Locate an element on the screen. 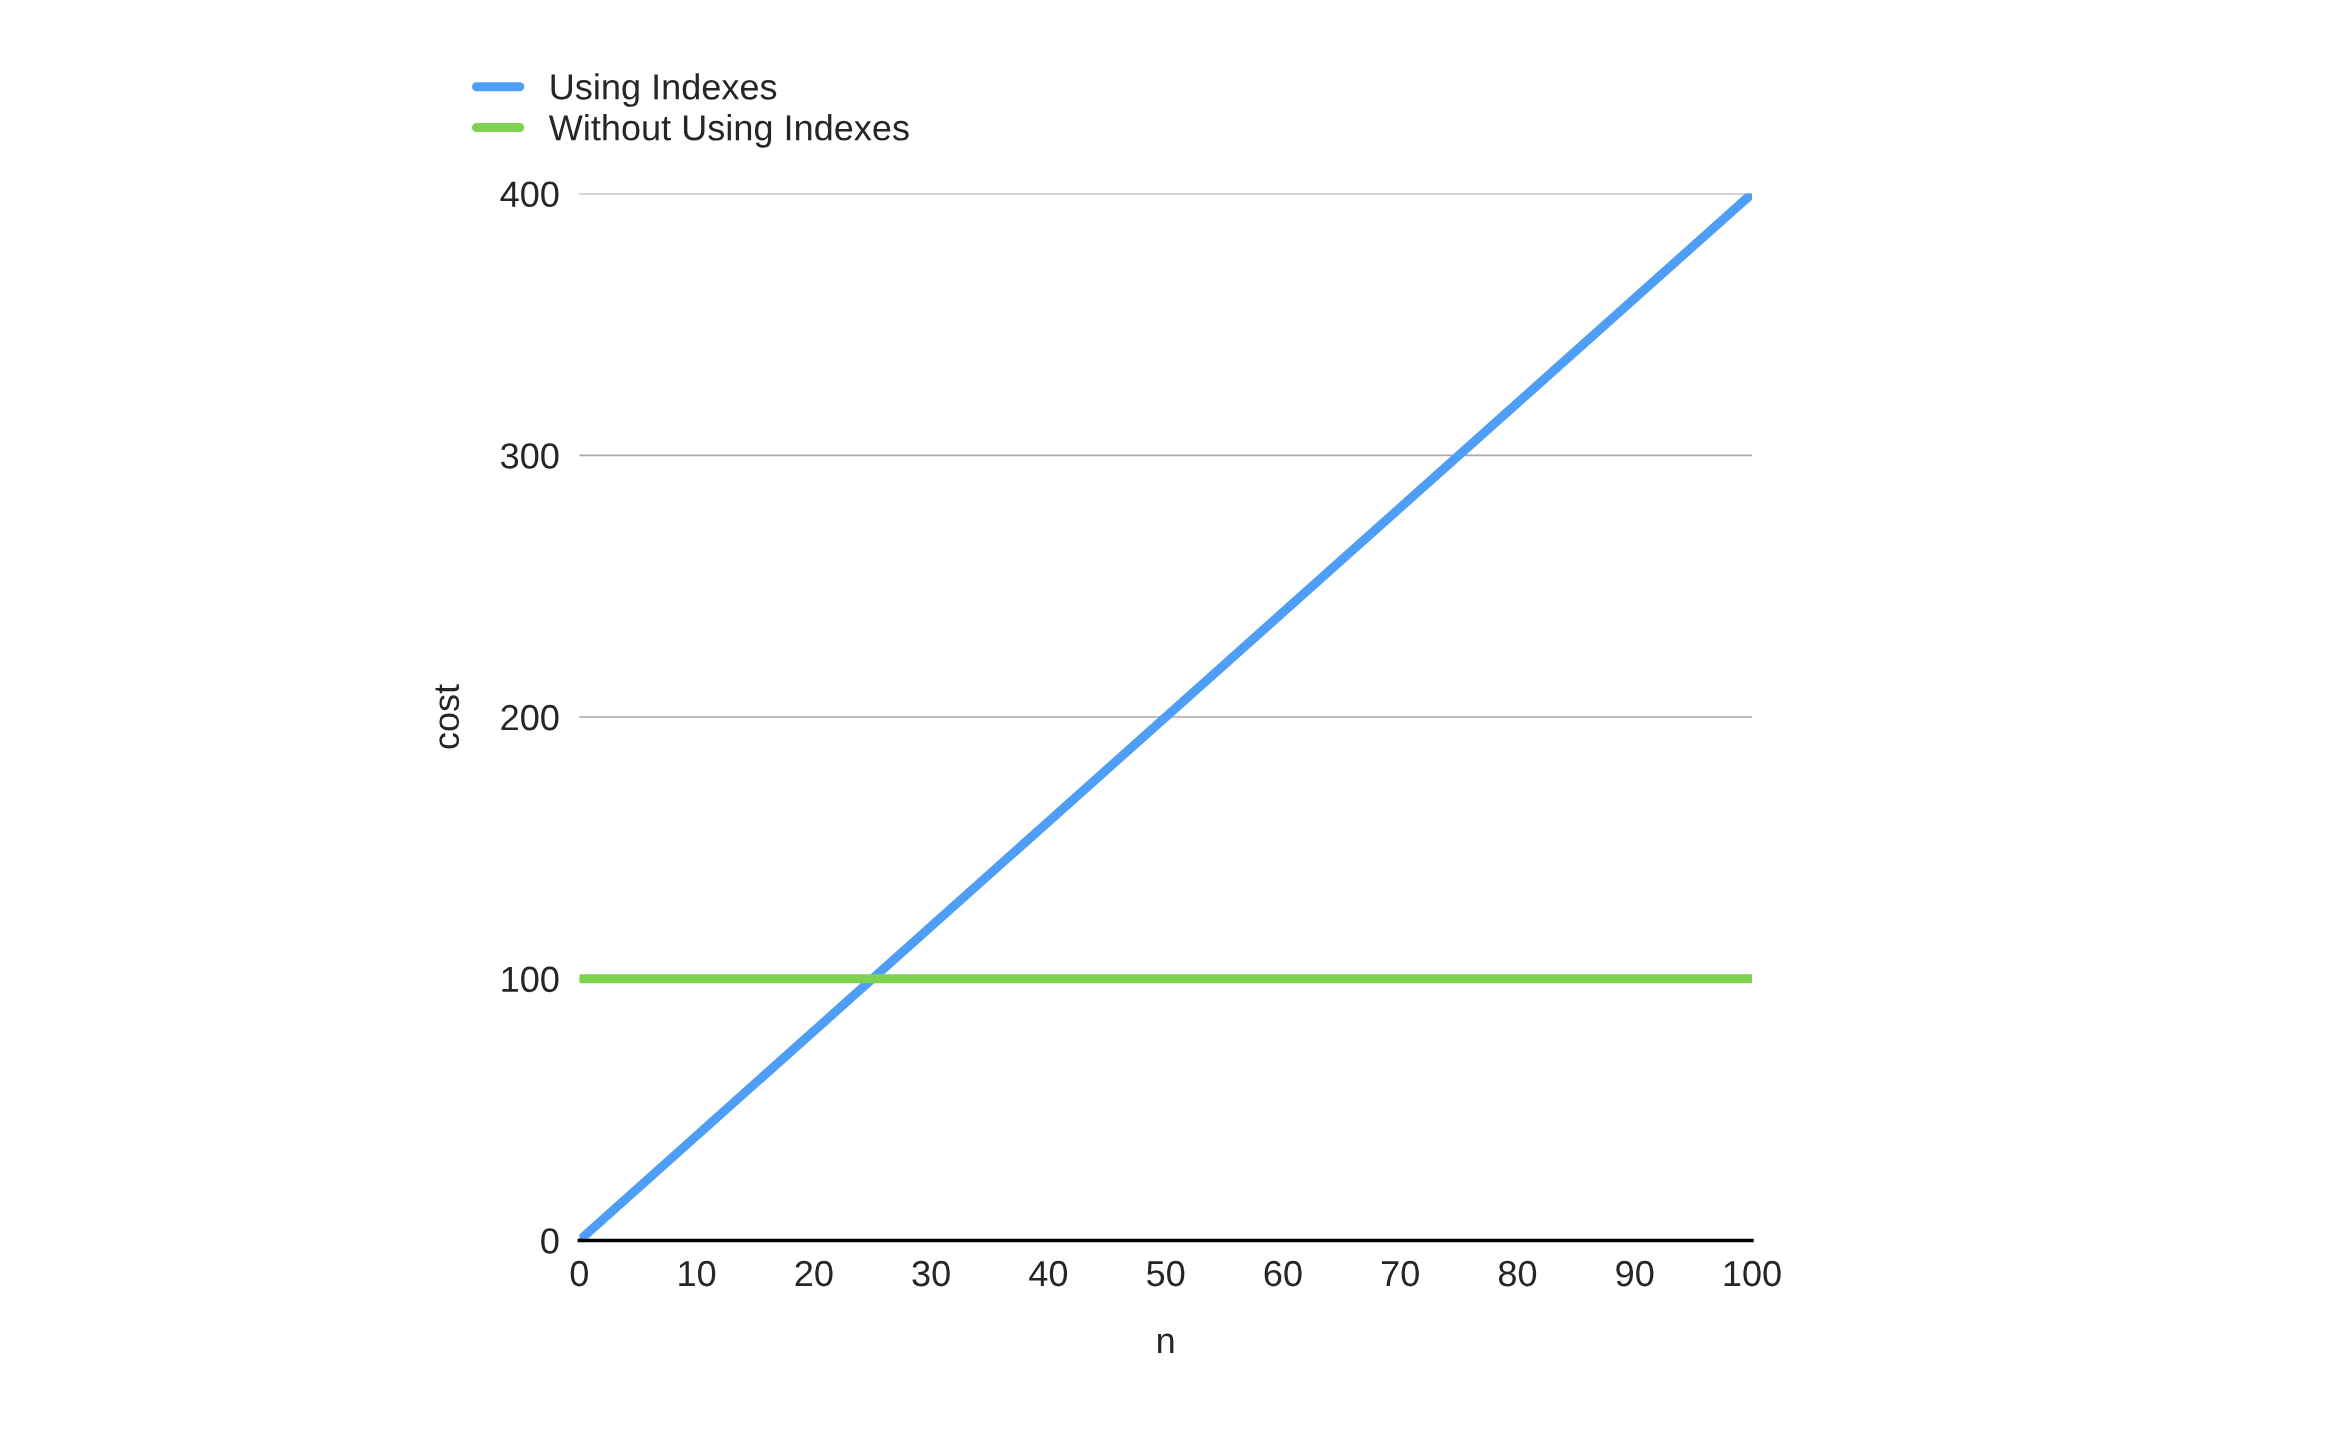  x-tick-label: 50 is located at coordinates (1166, 1273).